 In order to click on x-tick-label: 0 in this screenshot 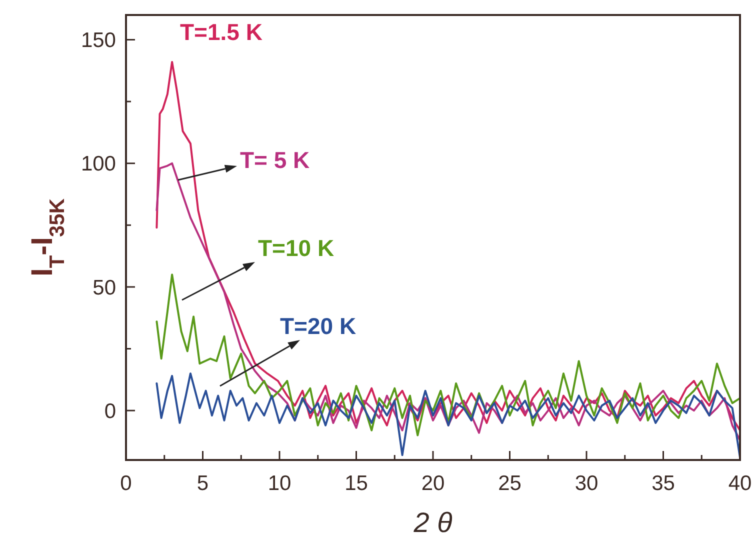, I will do `click(126, 483)`.